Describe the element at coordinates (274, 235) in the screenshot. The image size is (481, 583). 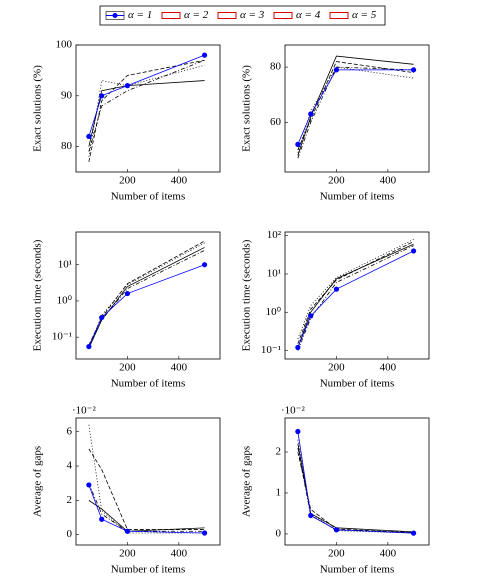
I see `y-tick-label: 10²` at that location.